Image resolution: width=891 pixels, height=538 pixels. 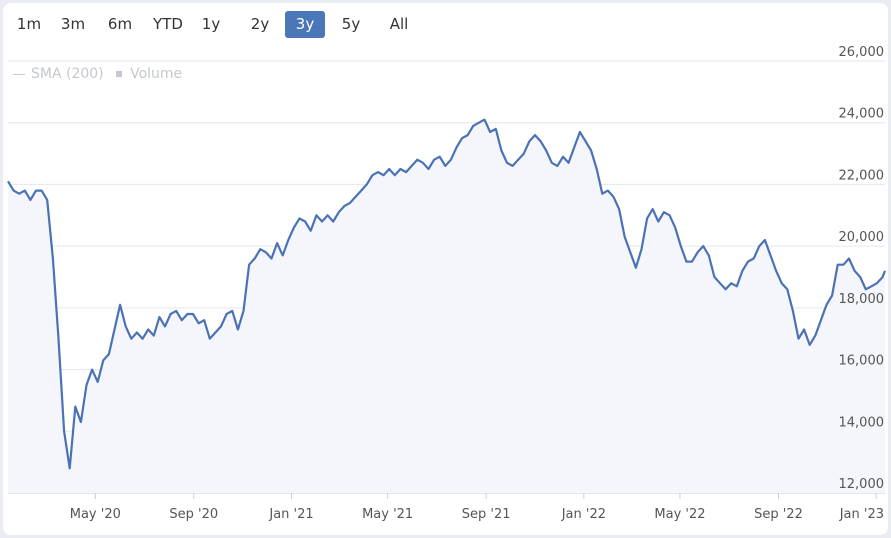 I want to click on x-tick-label: May '21, so click(x=387, y=514).